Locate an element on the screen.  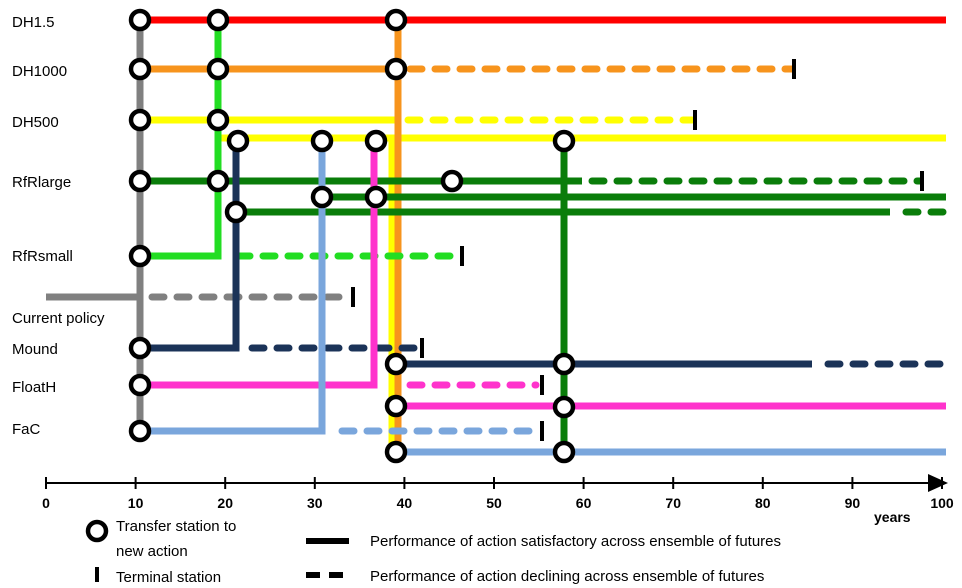
axis-tick-label-100: 100 is located at coordinates (942, 503).